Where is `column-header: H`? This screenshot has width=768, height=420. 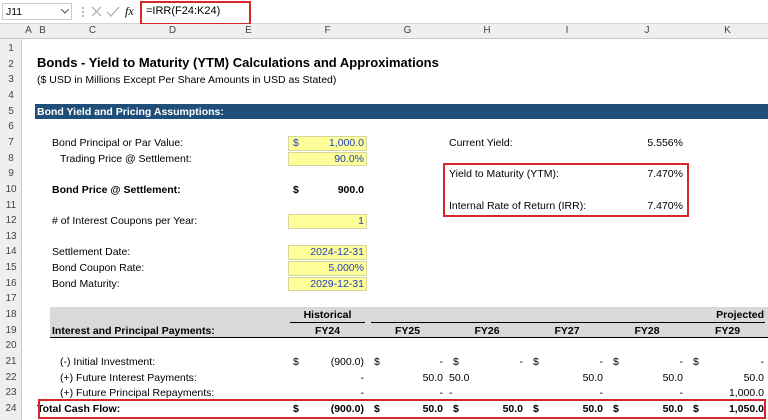 column-header: H is located at coordinates (487, 30).